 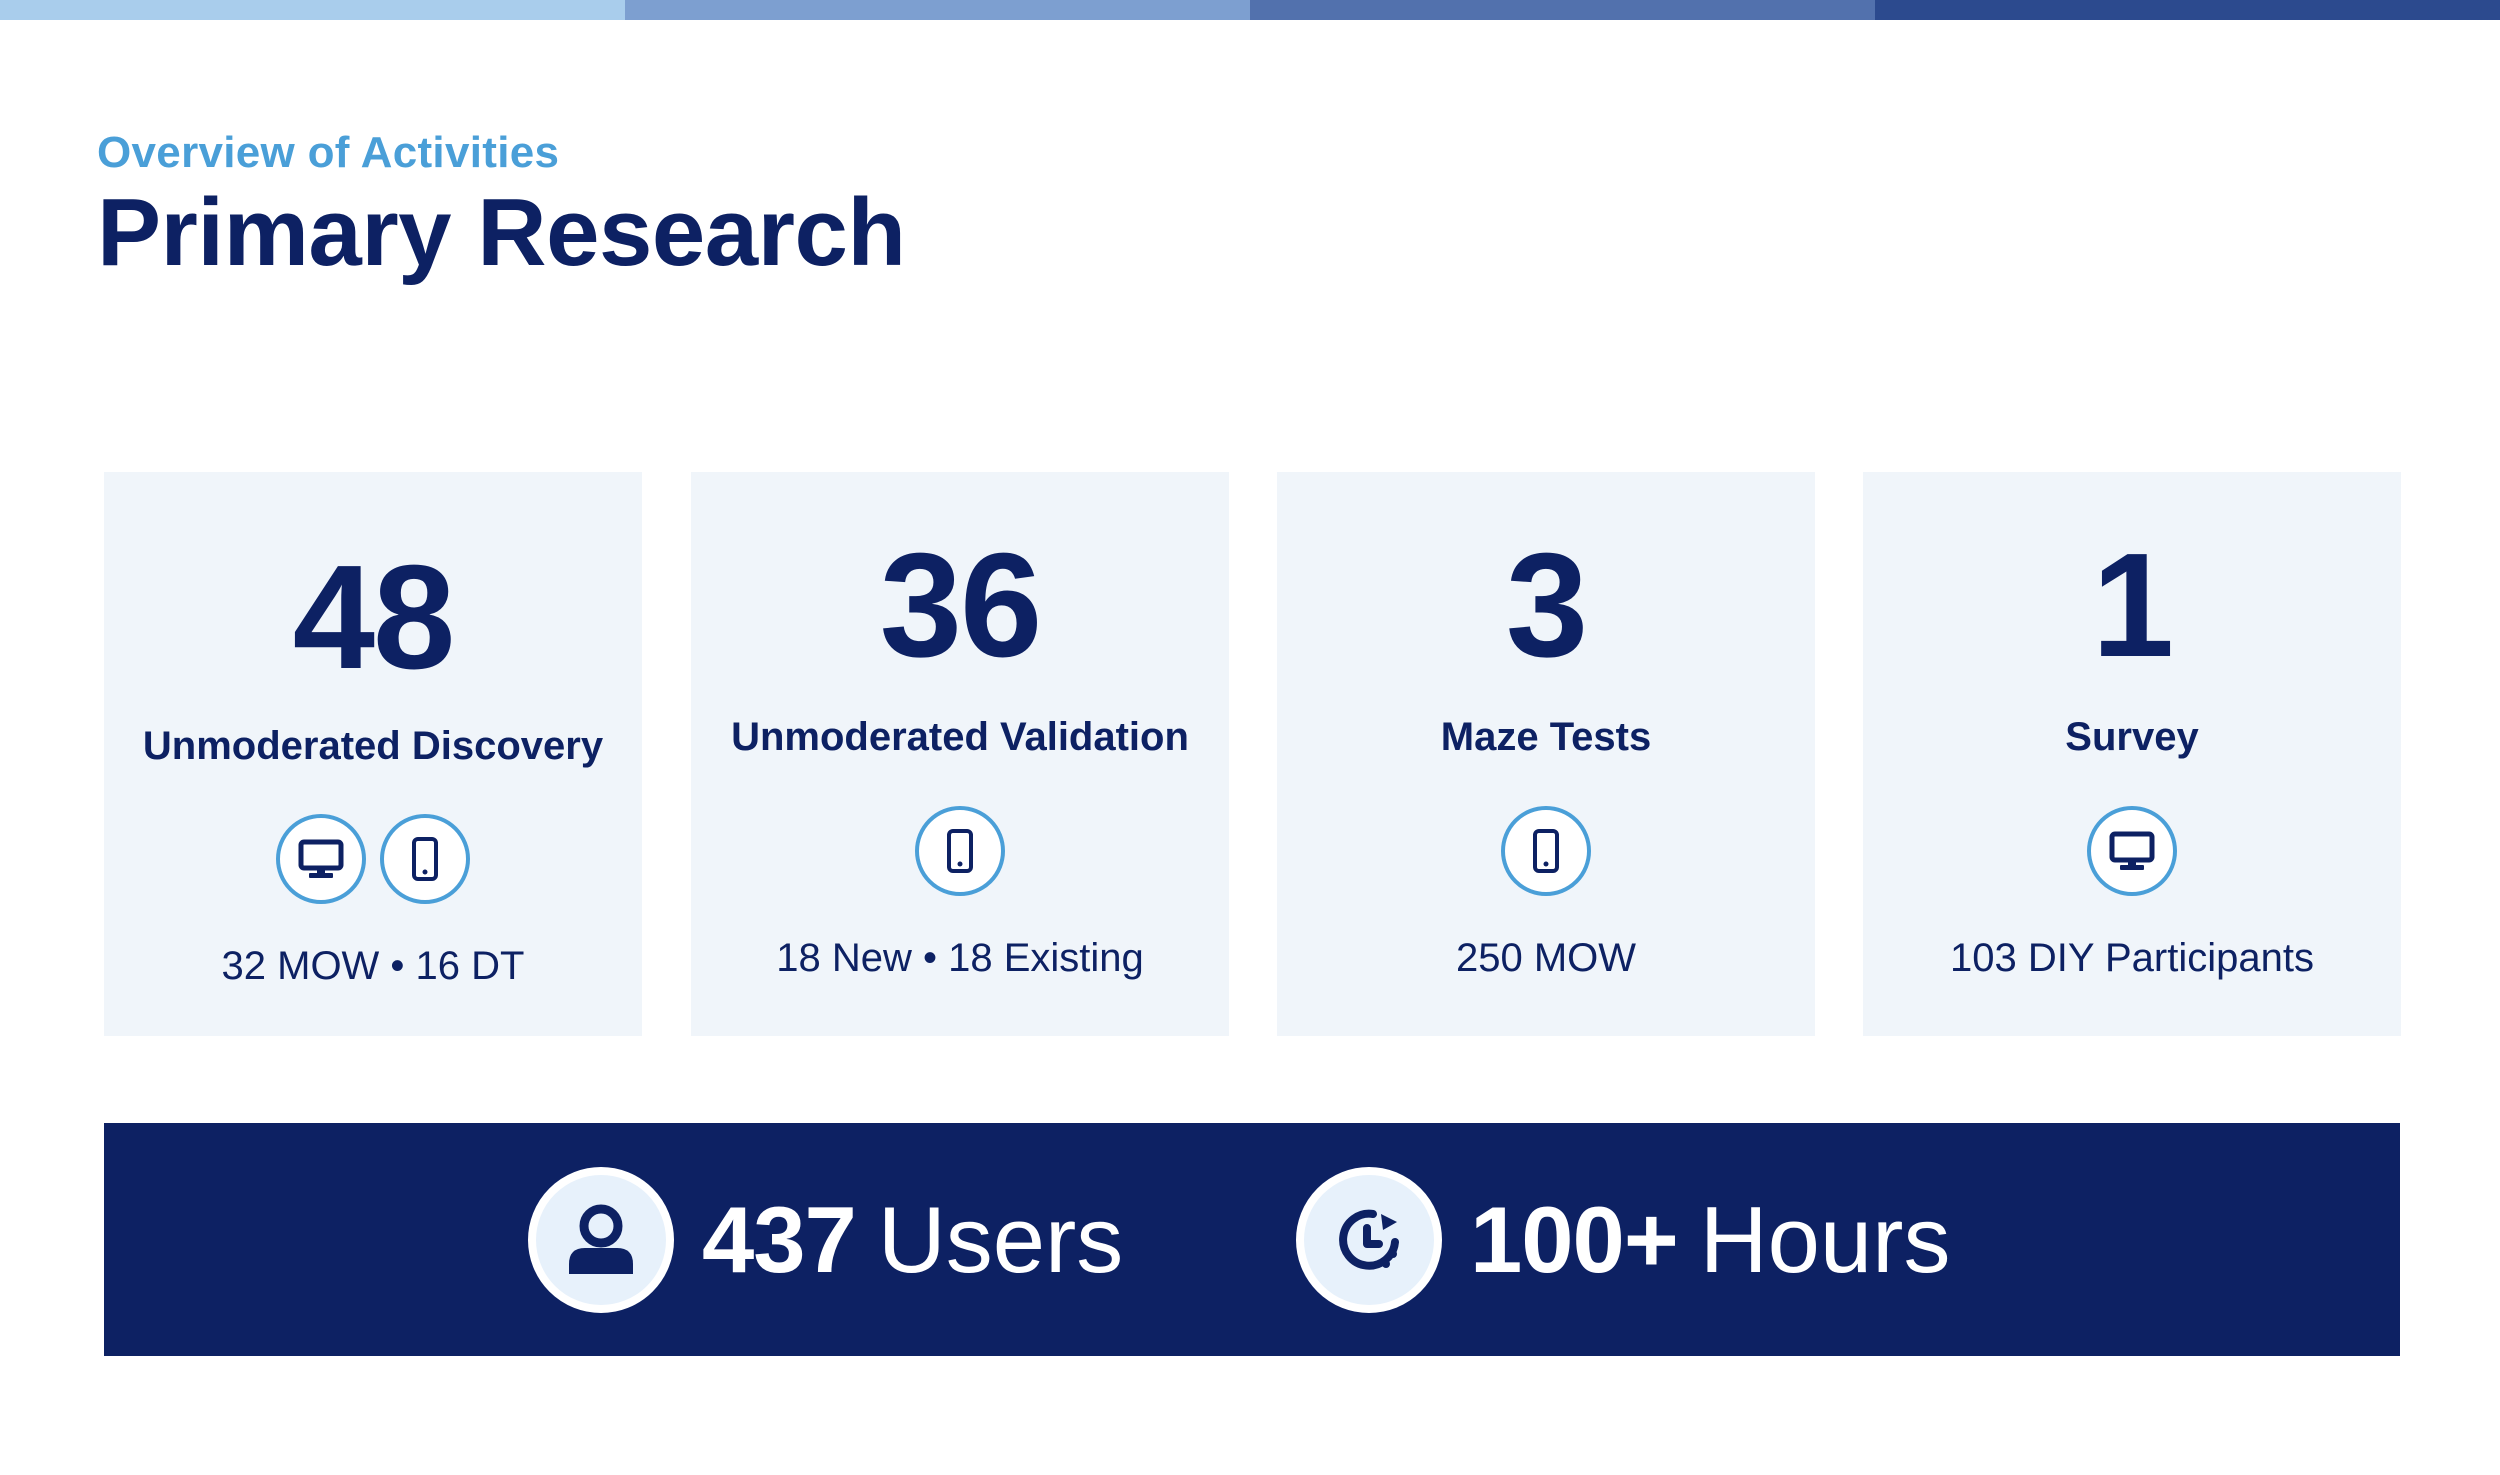 I want to click on card-label: Unmoderated Discovery, so click(x=373, y=746).